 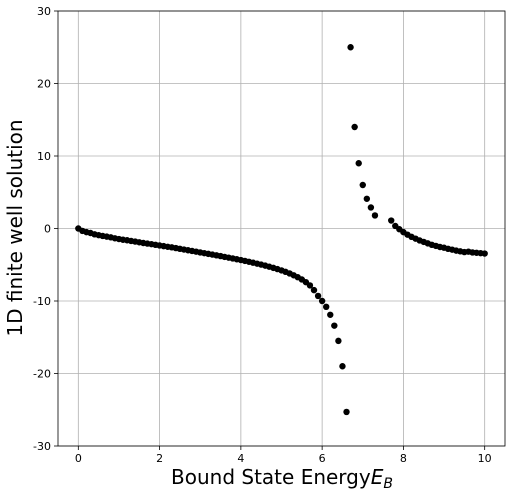 What do you see at coordinates (240, 458) in the screenshot?
I see `x-tick-label: 4` at bounding box center [240, 458].